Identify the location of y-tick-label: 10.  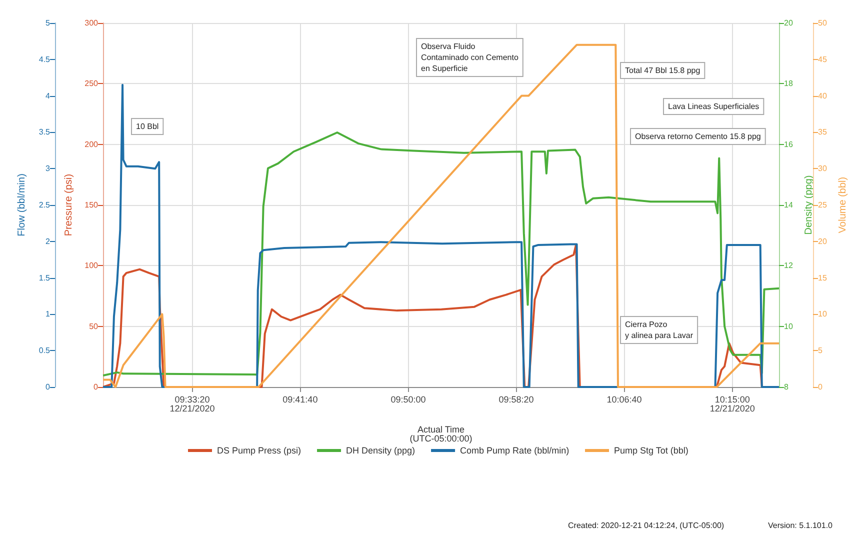
(823, 314).